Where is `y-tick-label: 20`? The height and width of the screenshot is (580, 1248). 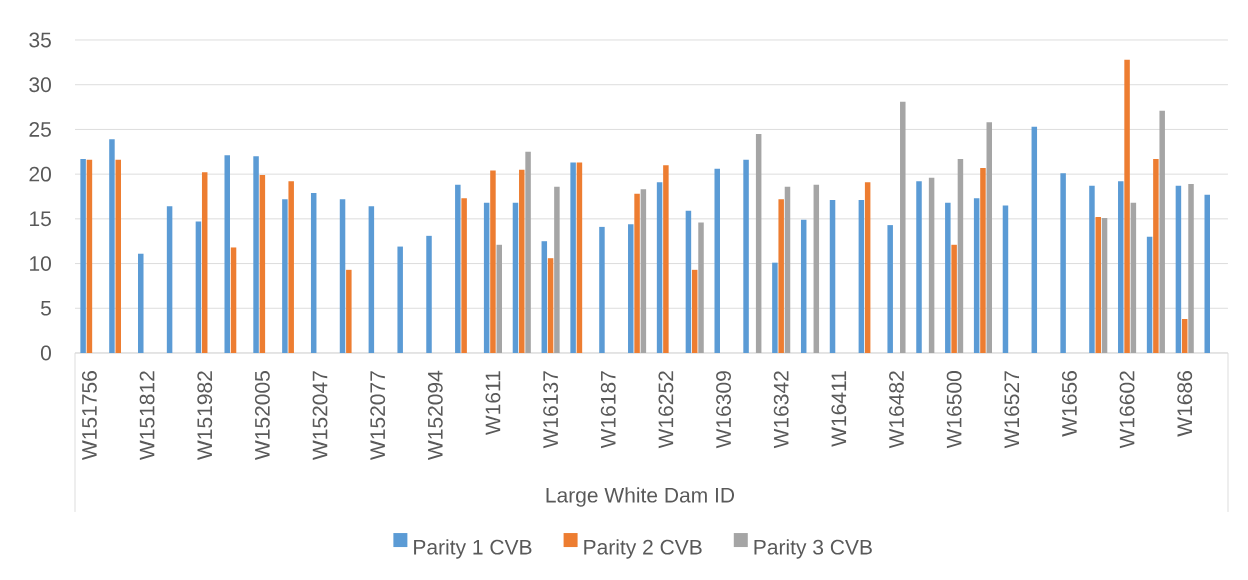
y-tick-label: 20 is located at coordinates (40, 174).